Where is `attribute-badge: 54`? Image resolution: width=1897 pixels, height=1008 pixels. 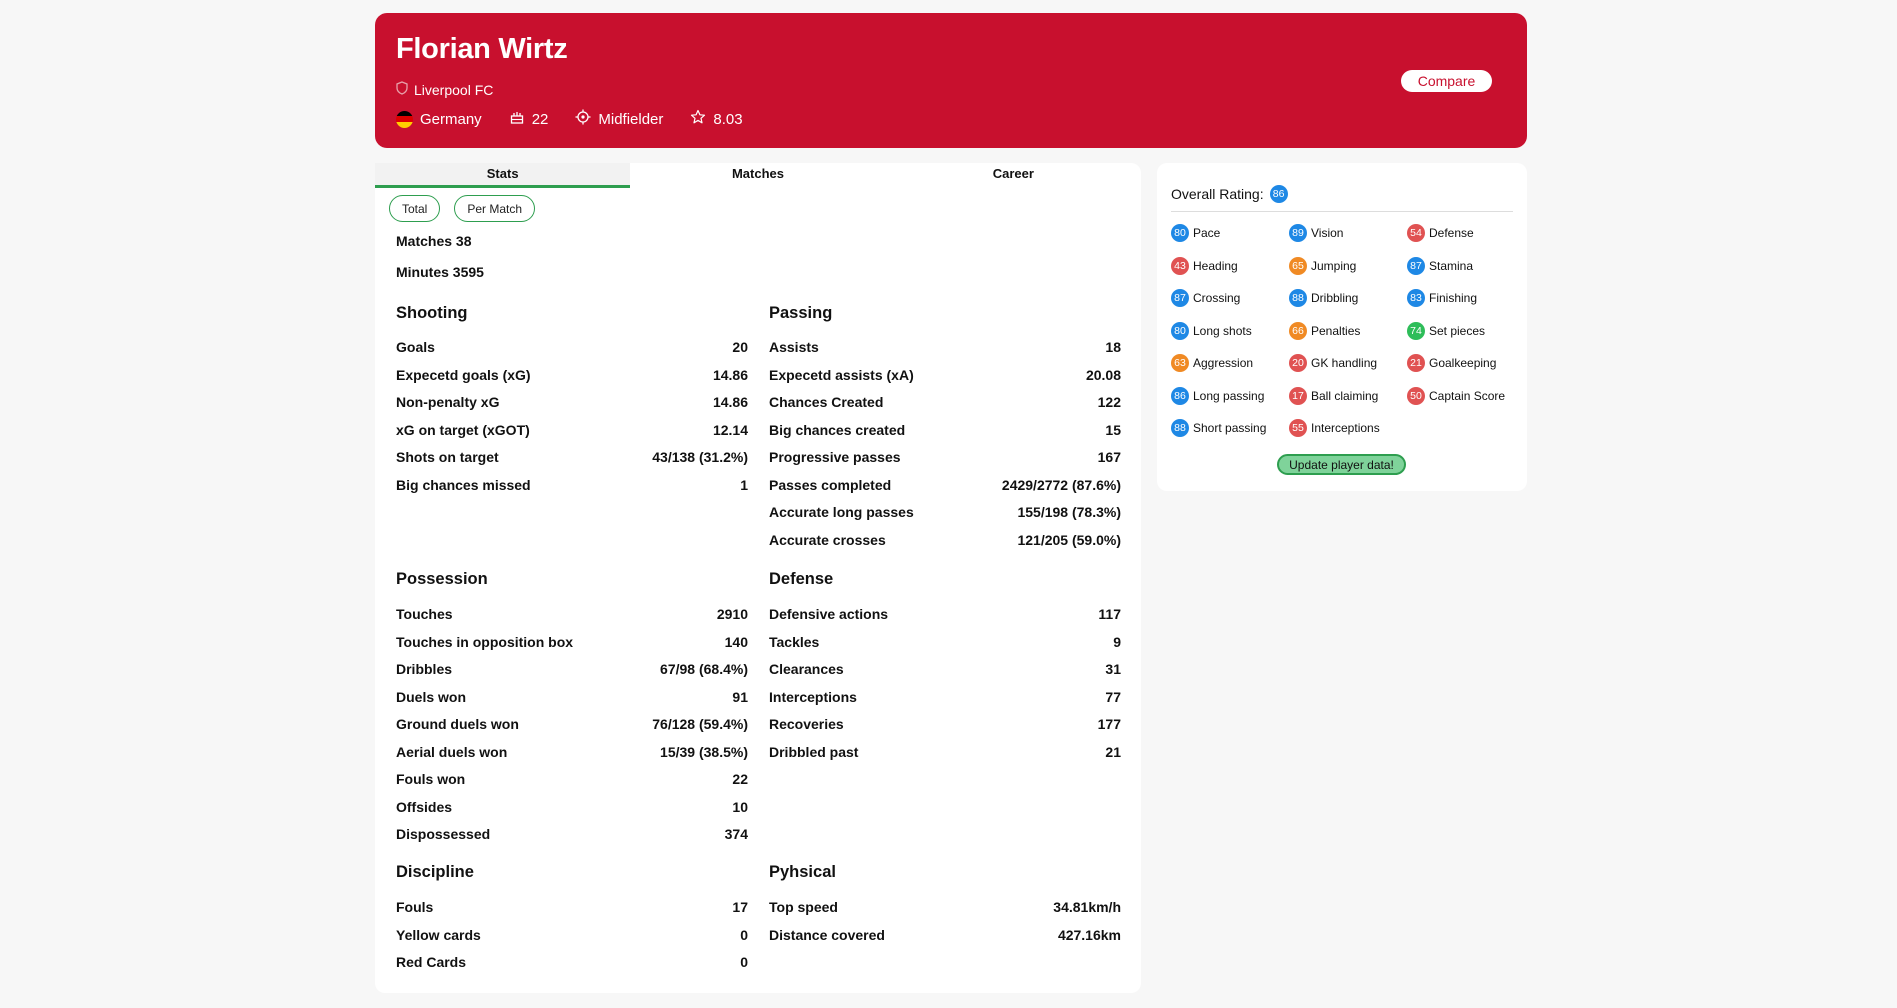 attribute-badge: 54 is located at coordinates (1416, 233).